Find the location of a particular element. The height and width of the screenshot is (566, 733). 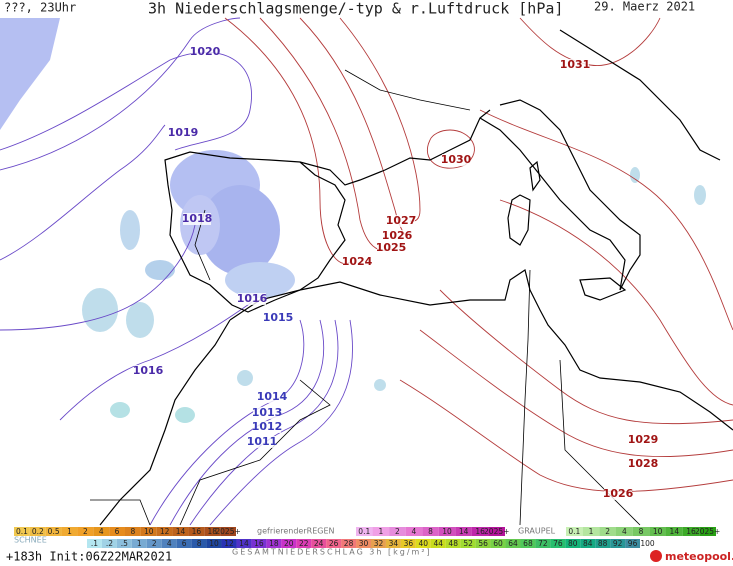

isobar-label: 1016 is located at coordinates (252, 298).